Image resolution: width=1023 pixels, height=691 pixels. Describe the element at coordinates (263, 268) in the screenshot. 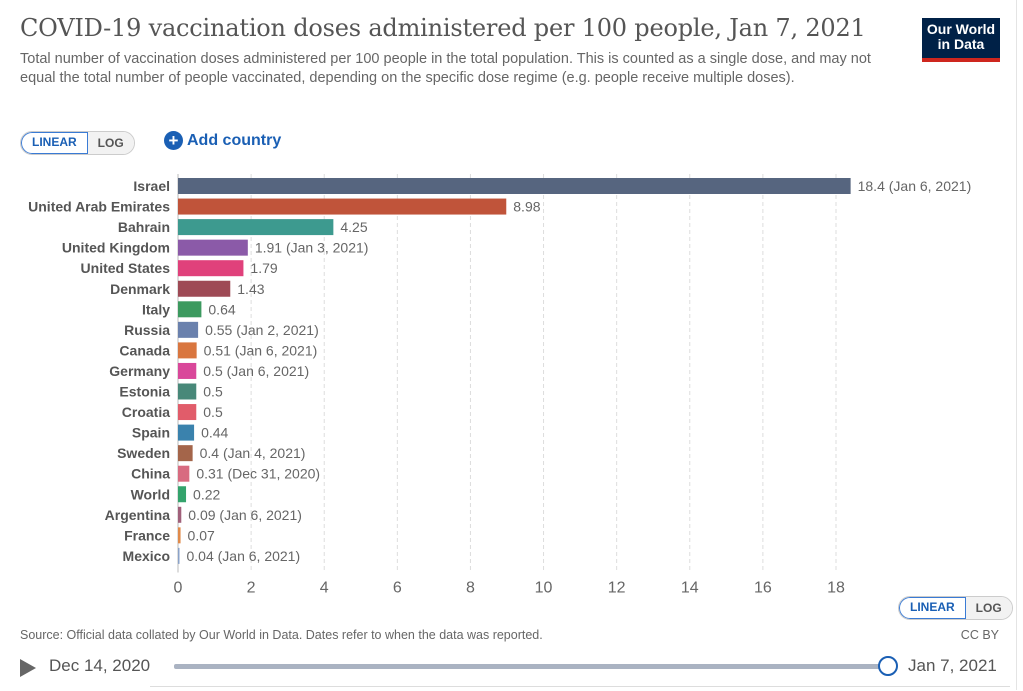

I see `value-label: 1.79` at that location.